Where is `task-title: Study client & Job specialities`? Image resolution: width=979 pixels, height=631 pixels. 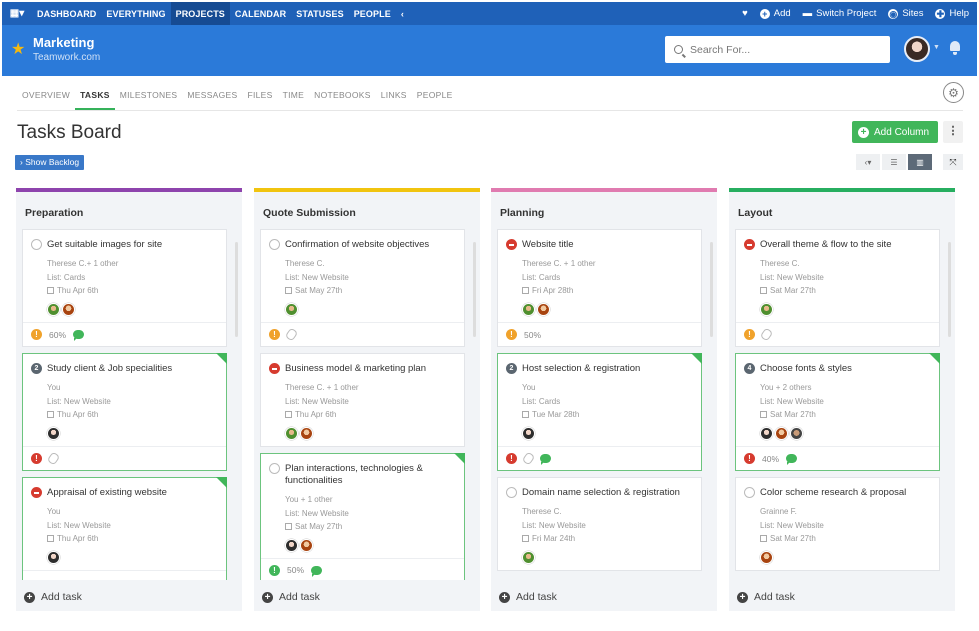 task-title: Study client & Job specialities is located at coordinates (110, 368).